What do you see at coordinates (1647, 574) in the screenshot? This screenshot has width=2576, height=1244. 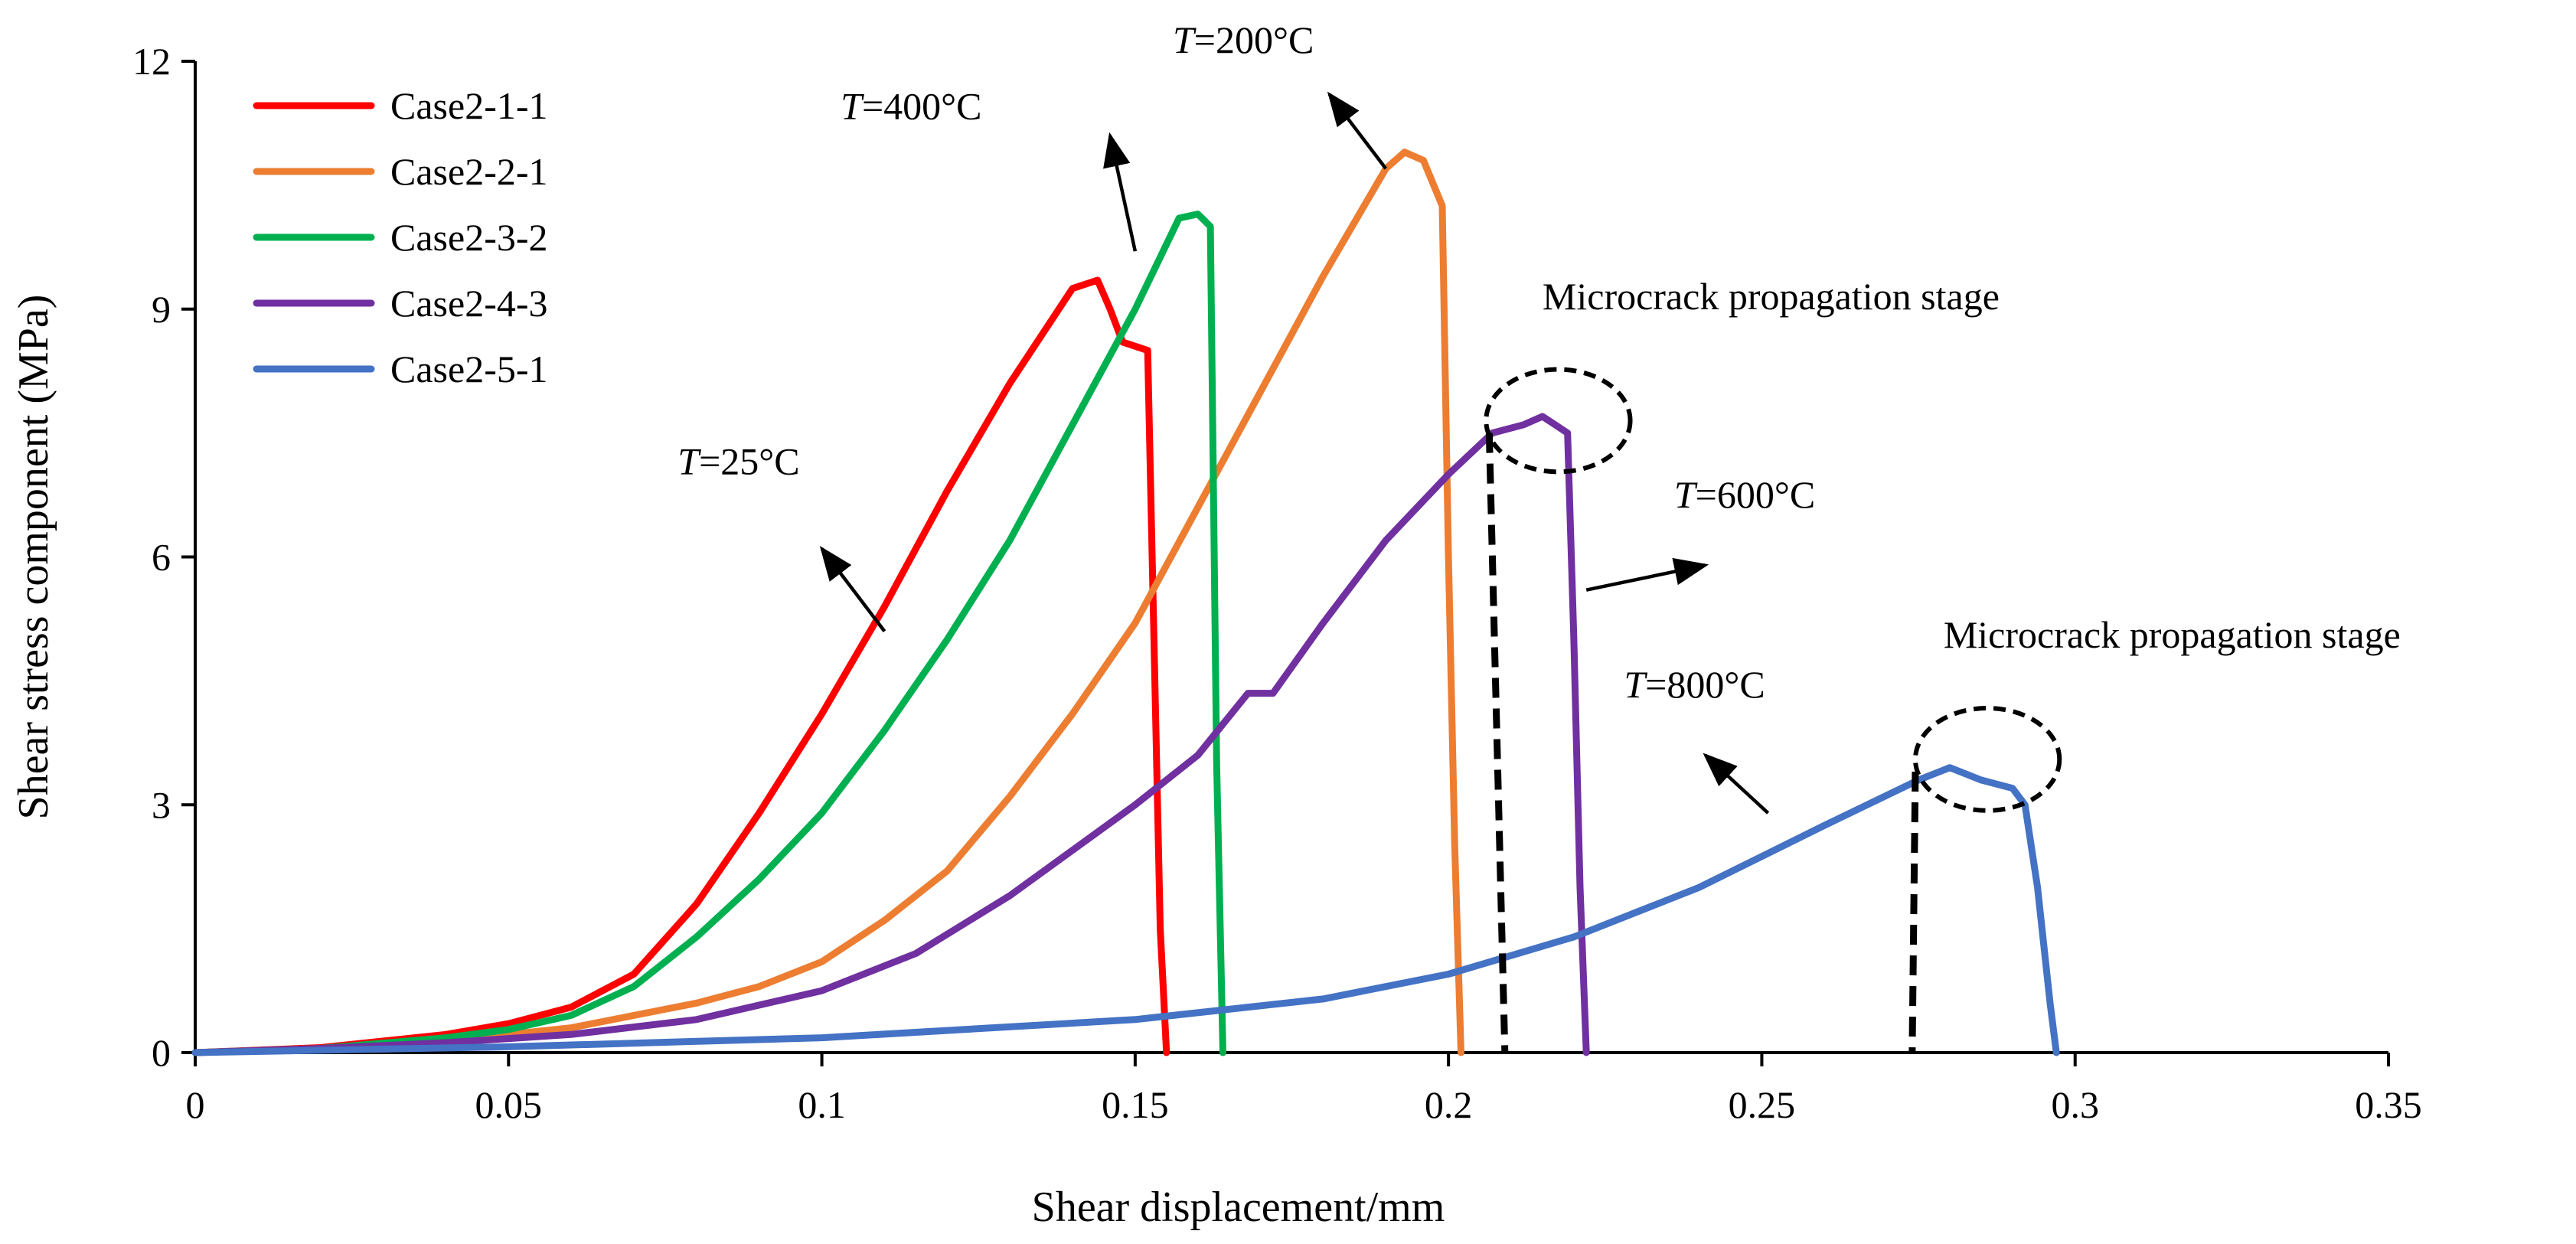 I see `annotation-arrow-t600` at bounding box center [1647, 574].